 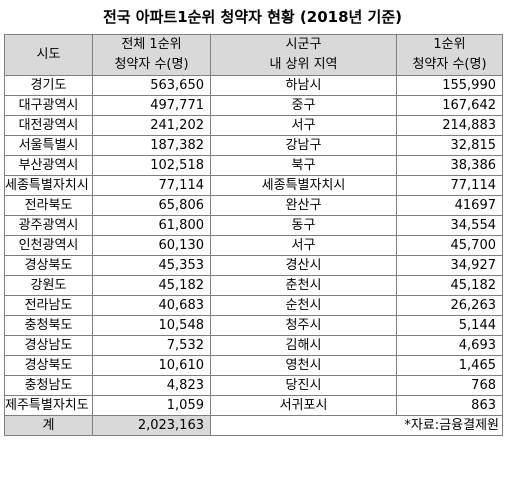 I want to click on table-row: 부산광역시 102,518 북구 38,386, so click(x=253, y=165).